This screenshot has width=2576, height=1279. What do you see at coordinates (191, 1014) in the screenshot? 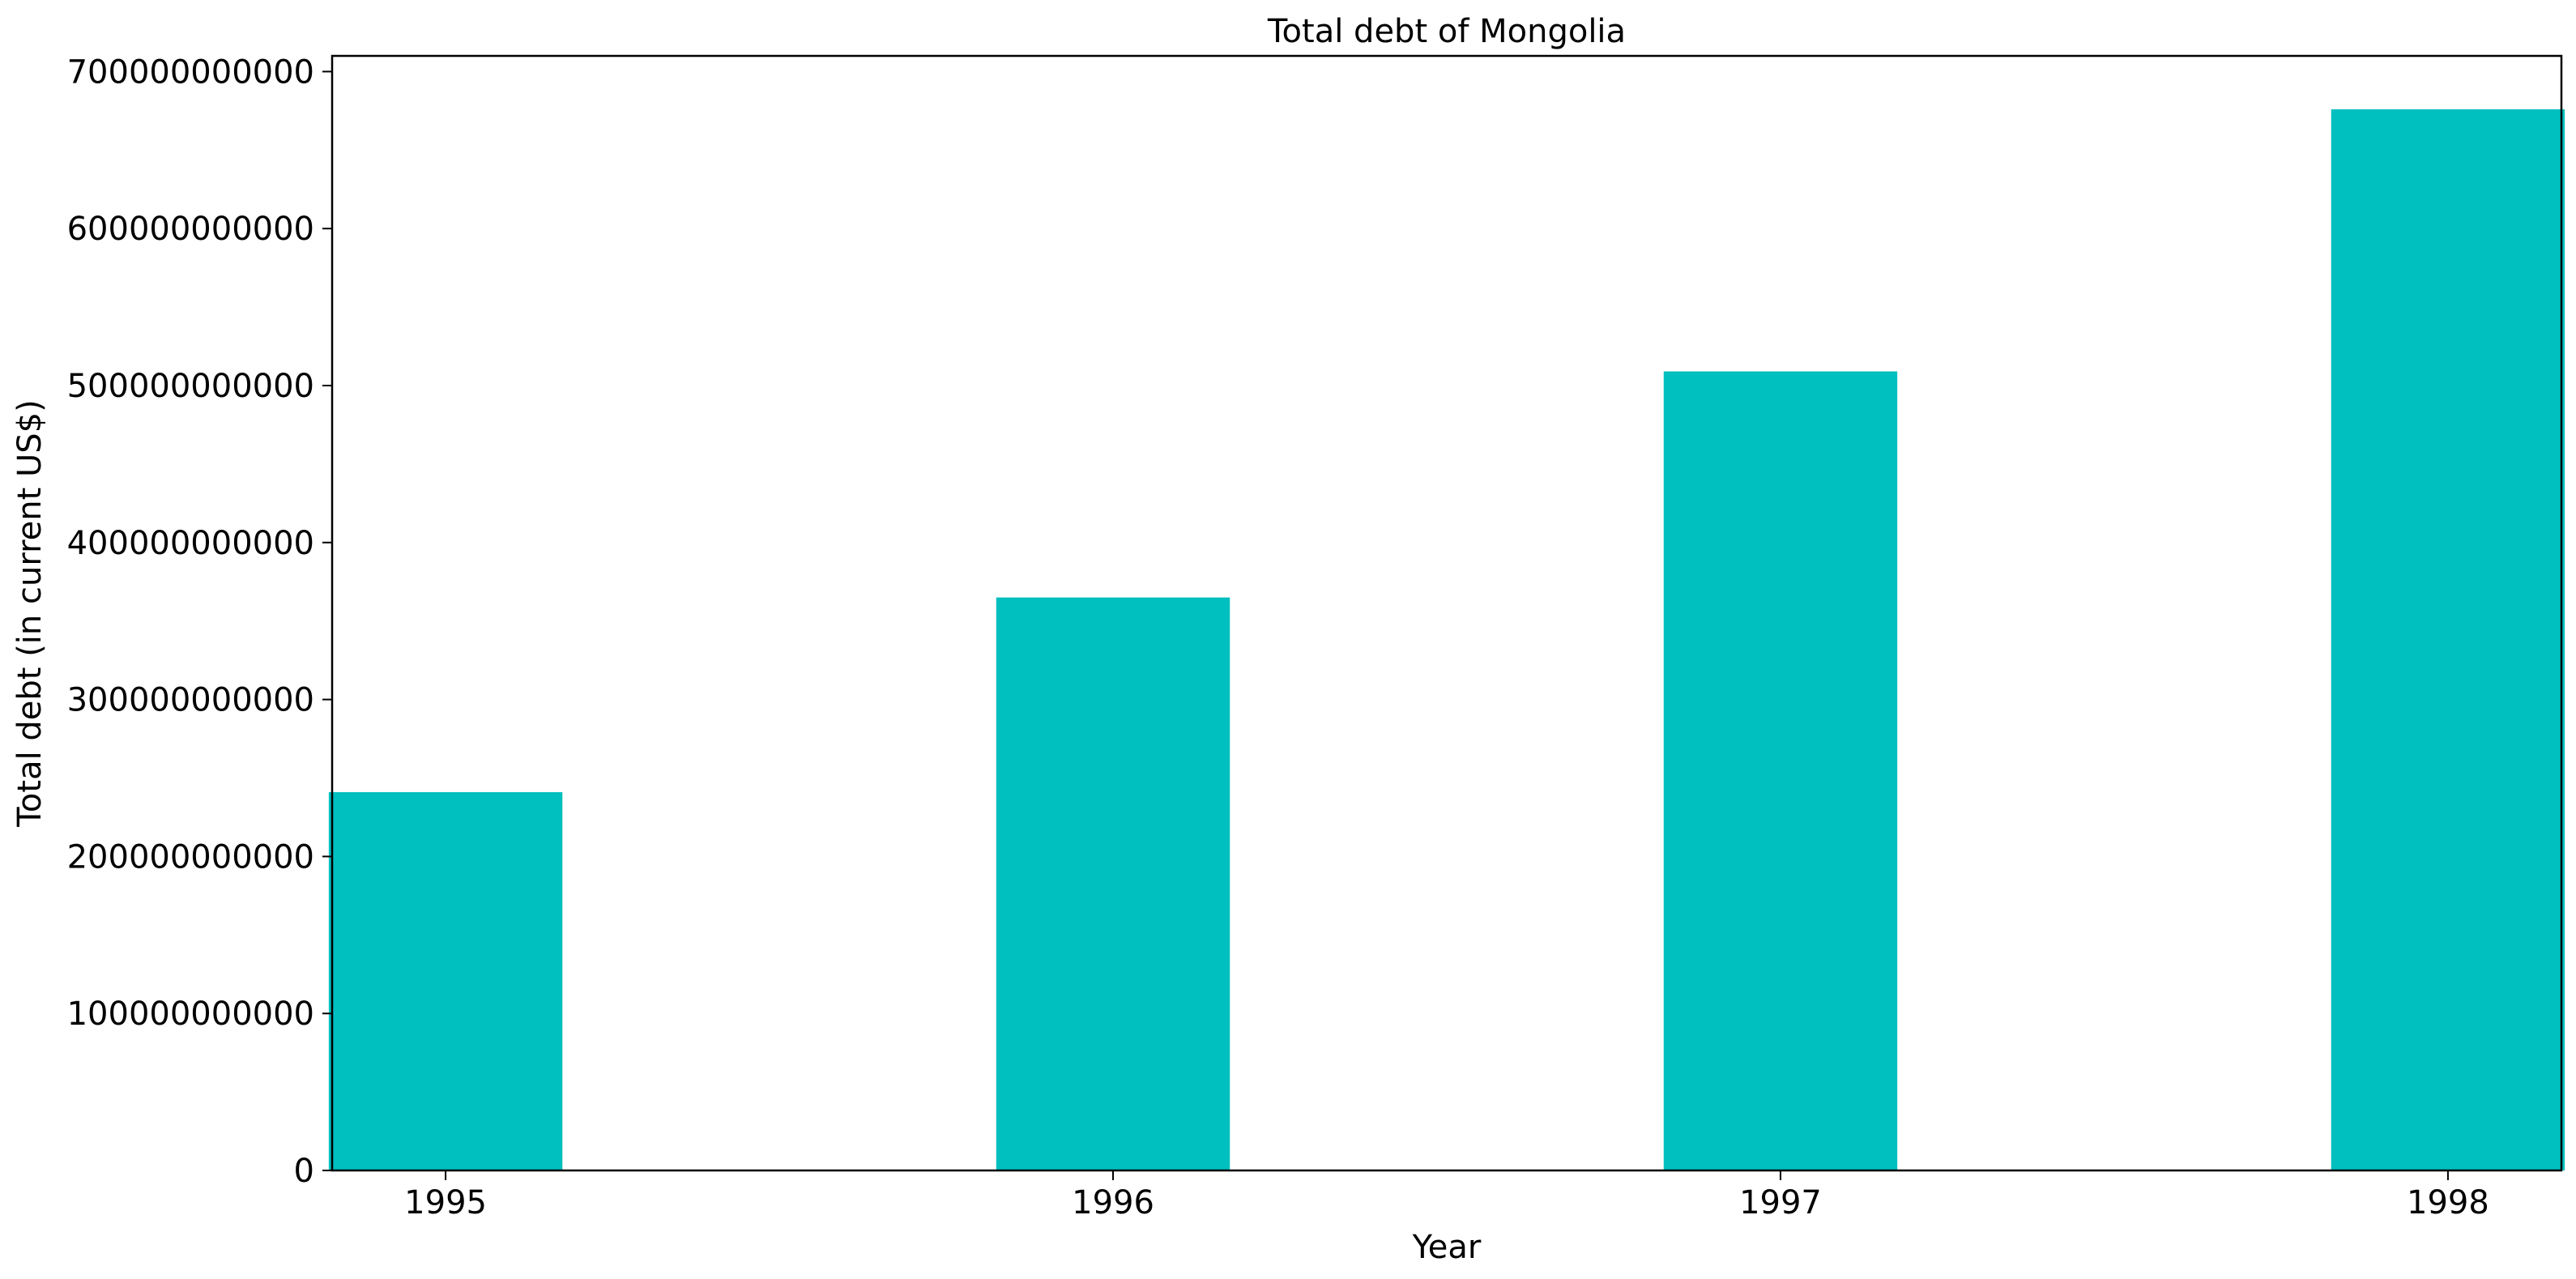
I see `y-tick-label: 100000000000` at bounding box center [191, 1014].